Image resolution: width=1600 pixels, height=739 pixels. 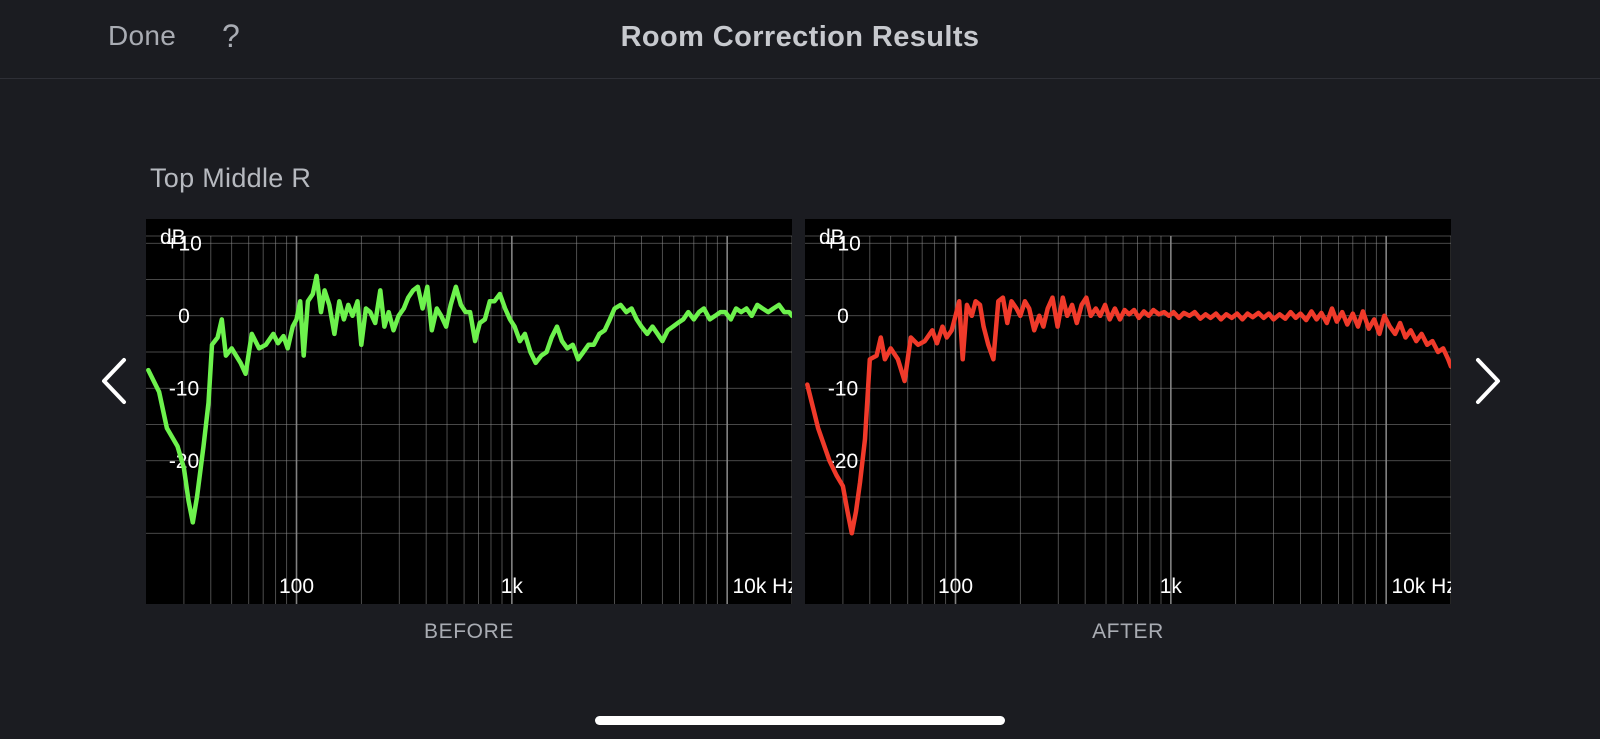 I want to click on page-title: Room Correction Results, so click(x=800, y=37).